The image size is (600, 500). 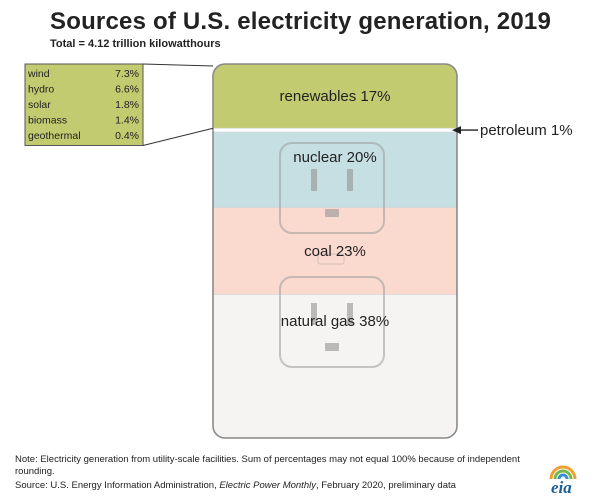 What do you see at coordinates (127, 136) in the screenshot?
I see `breakdown-value-geothermal: 0.4%` at bounding box center [127, 136].